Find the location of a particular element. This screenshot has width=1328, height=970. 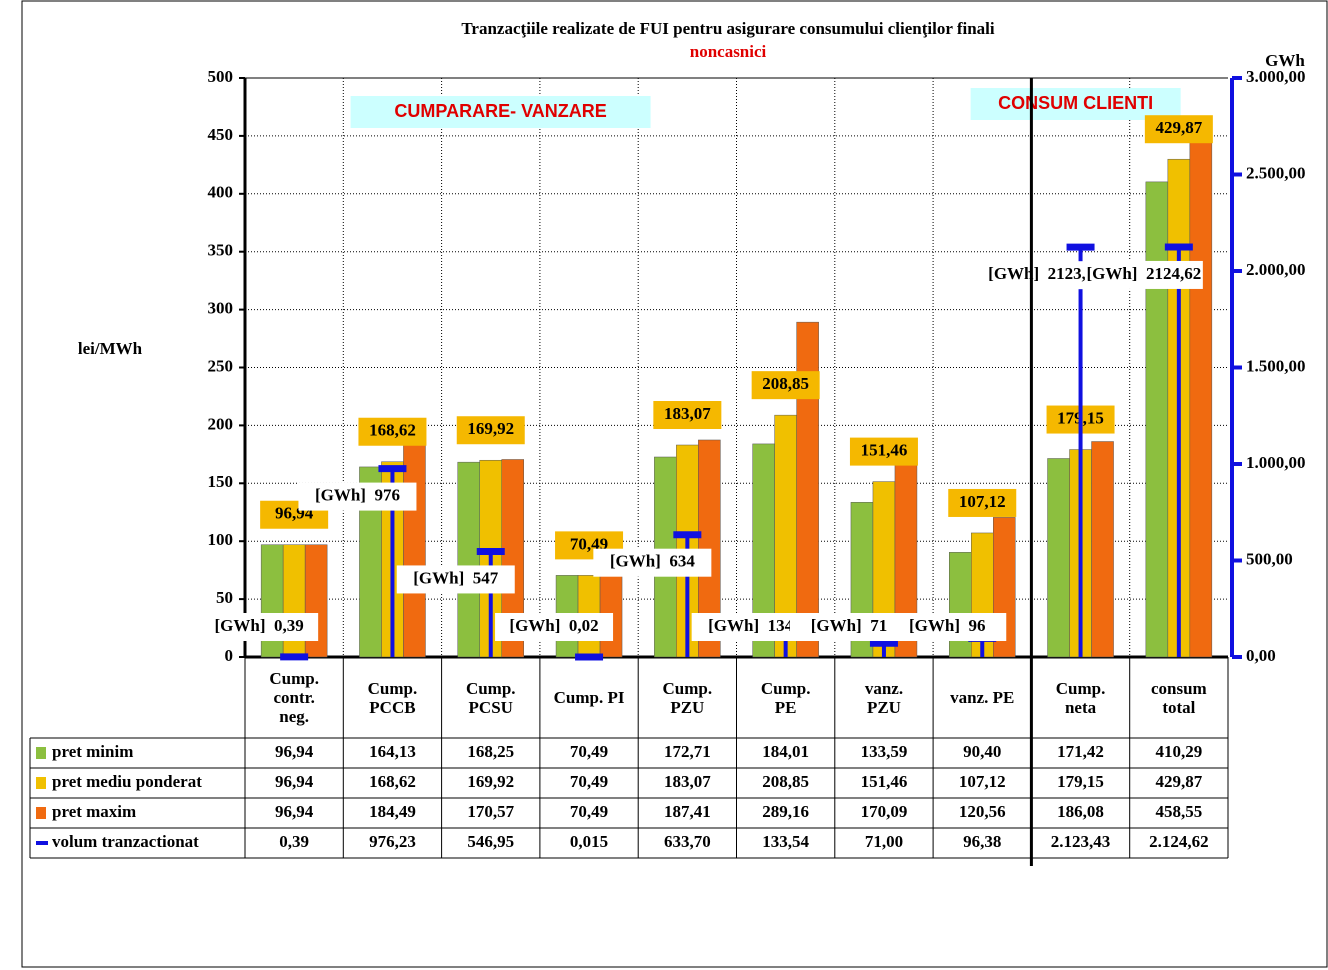

table-cell: 183,07 is located at coordinates (687, 781).